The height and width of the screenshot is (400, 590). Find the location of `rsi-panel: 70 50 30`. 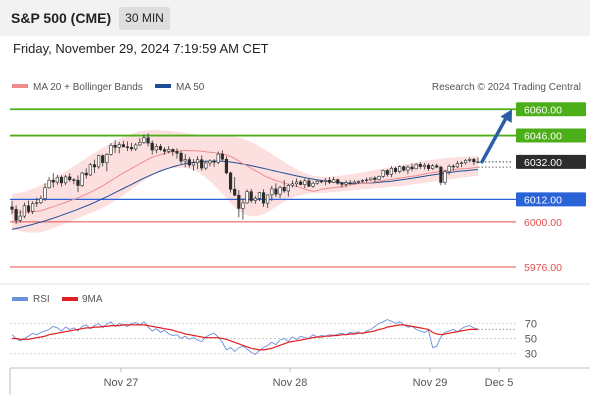

rsi-panel: 70 50 30 is located at coordinates (273, 339).